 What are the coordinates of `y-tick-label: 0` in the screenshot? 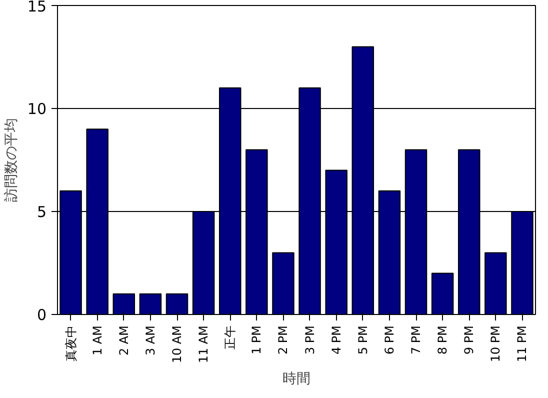 It's located at (41, 315).